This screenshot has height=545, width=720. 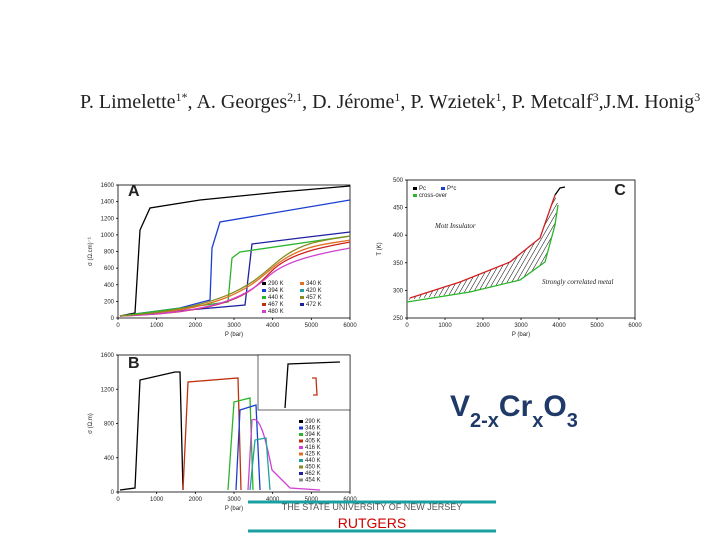 What do you see at coordinates (313, 429) in the screenshot?
I see `legend-label: 346 K` at bounding box center [313, 429].